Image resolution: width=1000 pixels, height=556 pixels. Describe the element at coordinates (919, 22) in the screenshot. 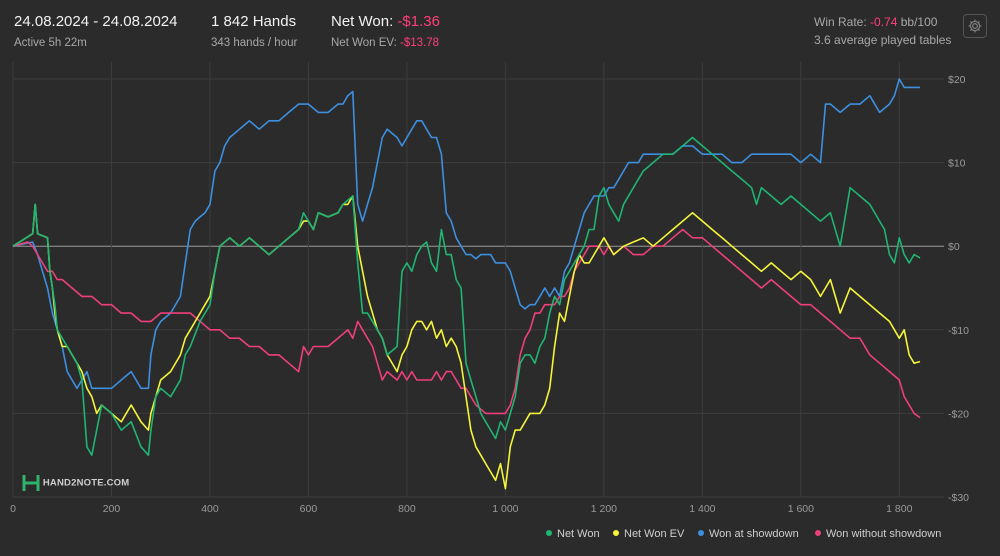

I see `win-rate-unit: bb/100` at that location.